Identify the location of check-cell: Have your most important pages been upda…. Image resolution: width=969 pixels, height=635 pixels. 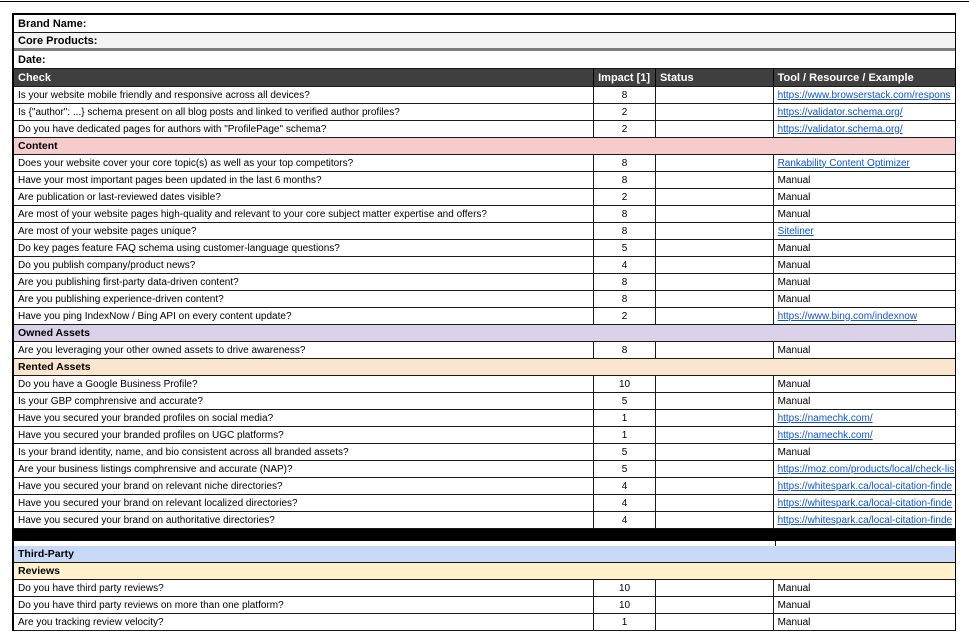
(170, 180).